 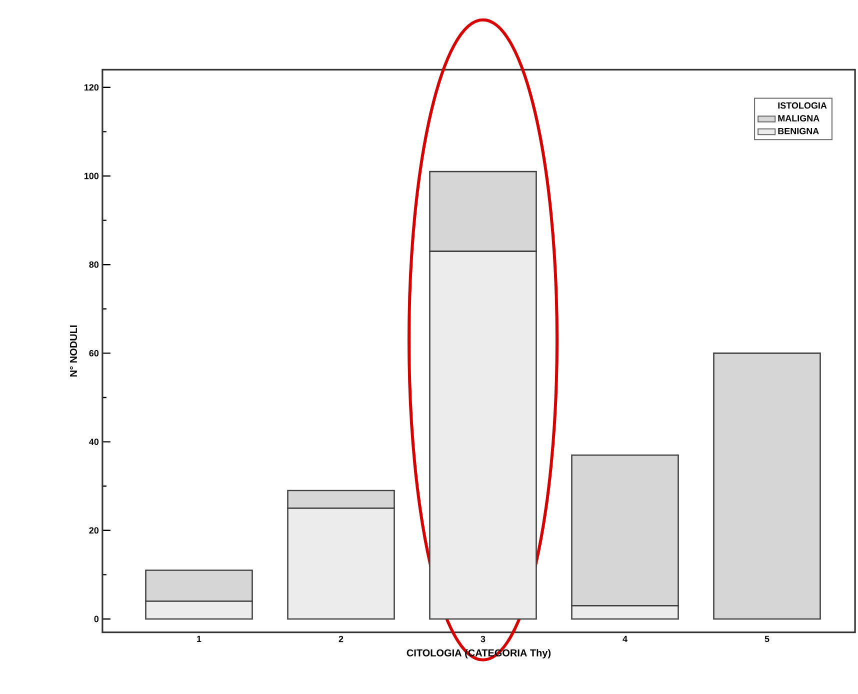 What do you see at coordinates (802, 105) in the screenshot?
I see `legend-title: ISTOLOGIA` at bounding box center [802, 105].